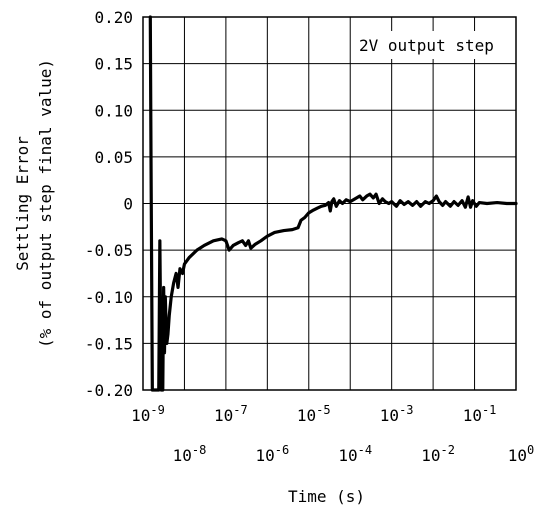  Describe the element at coordinates (355, 454) in the screenshot. I see `x-tick-label-lower: 10⁻⁴` at that location.